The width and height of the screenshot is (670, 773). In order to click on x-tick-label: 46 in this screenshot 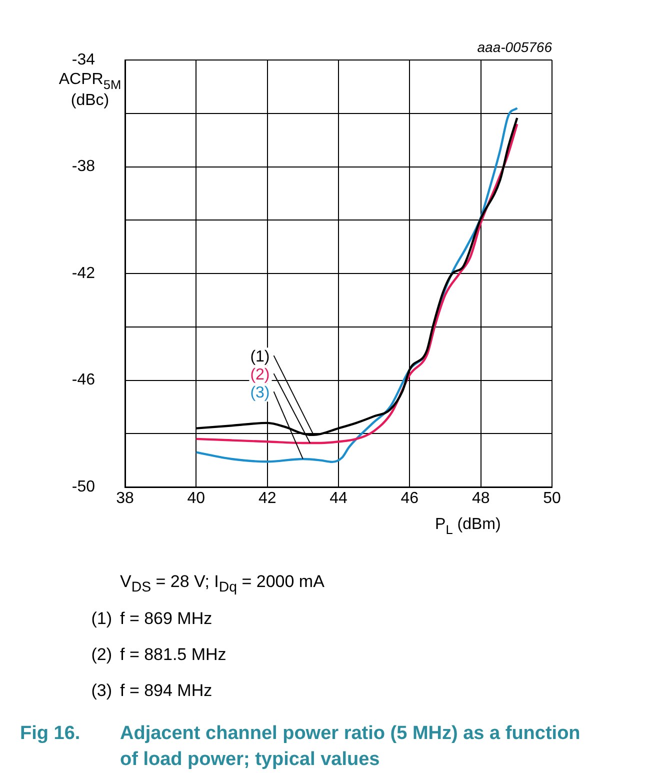, I will do `click(409, 499)`.